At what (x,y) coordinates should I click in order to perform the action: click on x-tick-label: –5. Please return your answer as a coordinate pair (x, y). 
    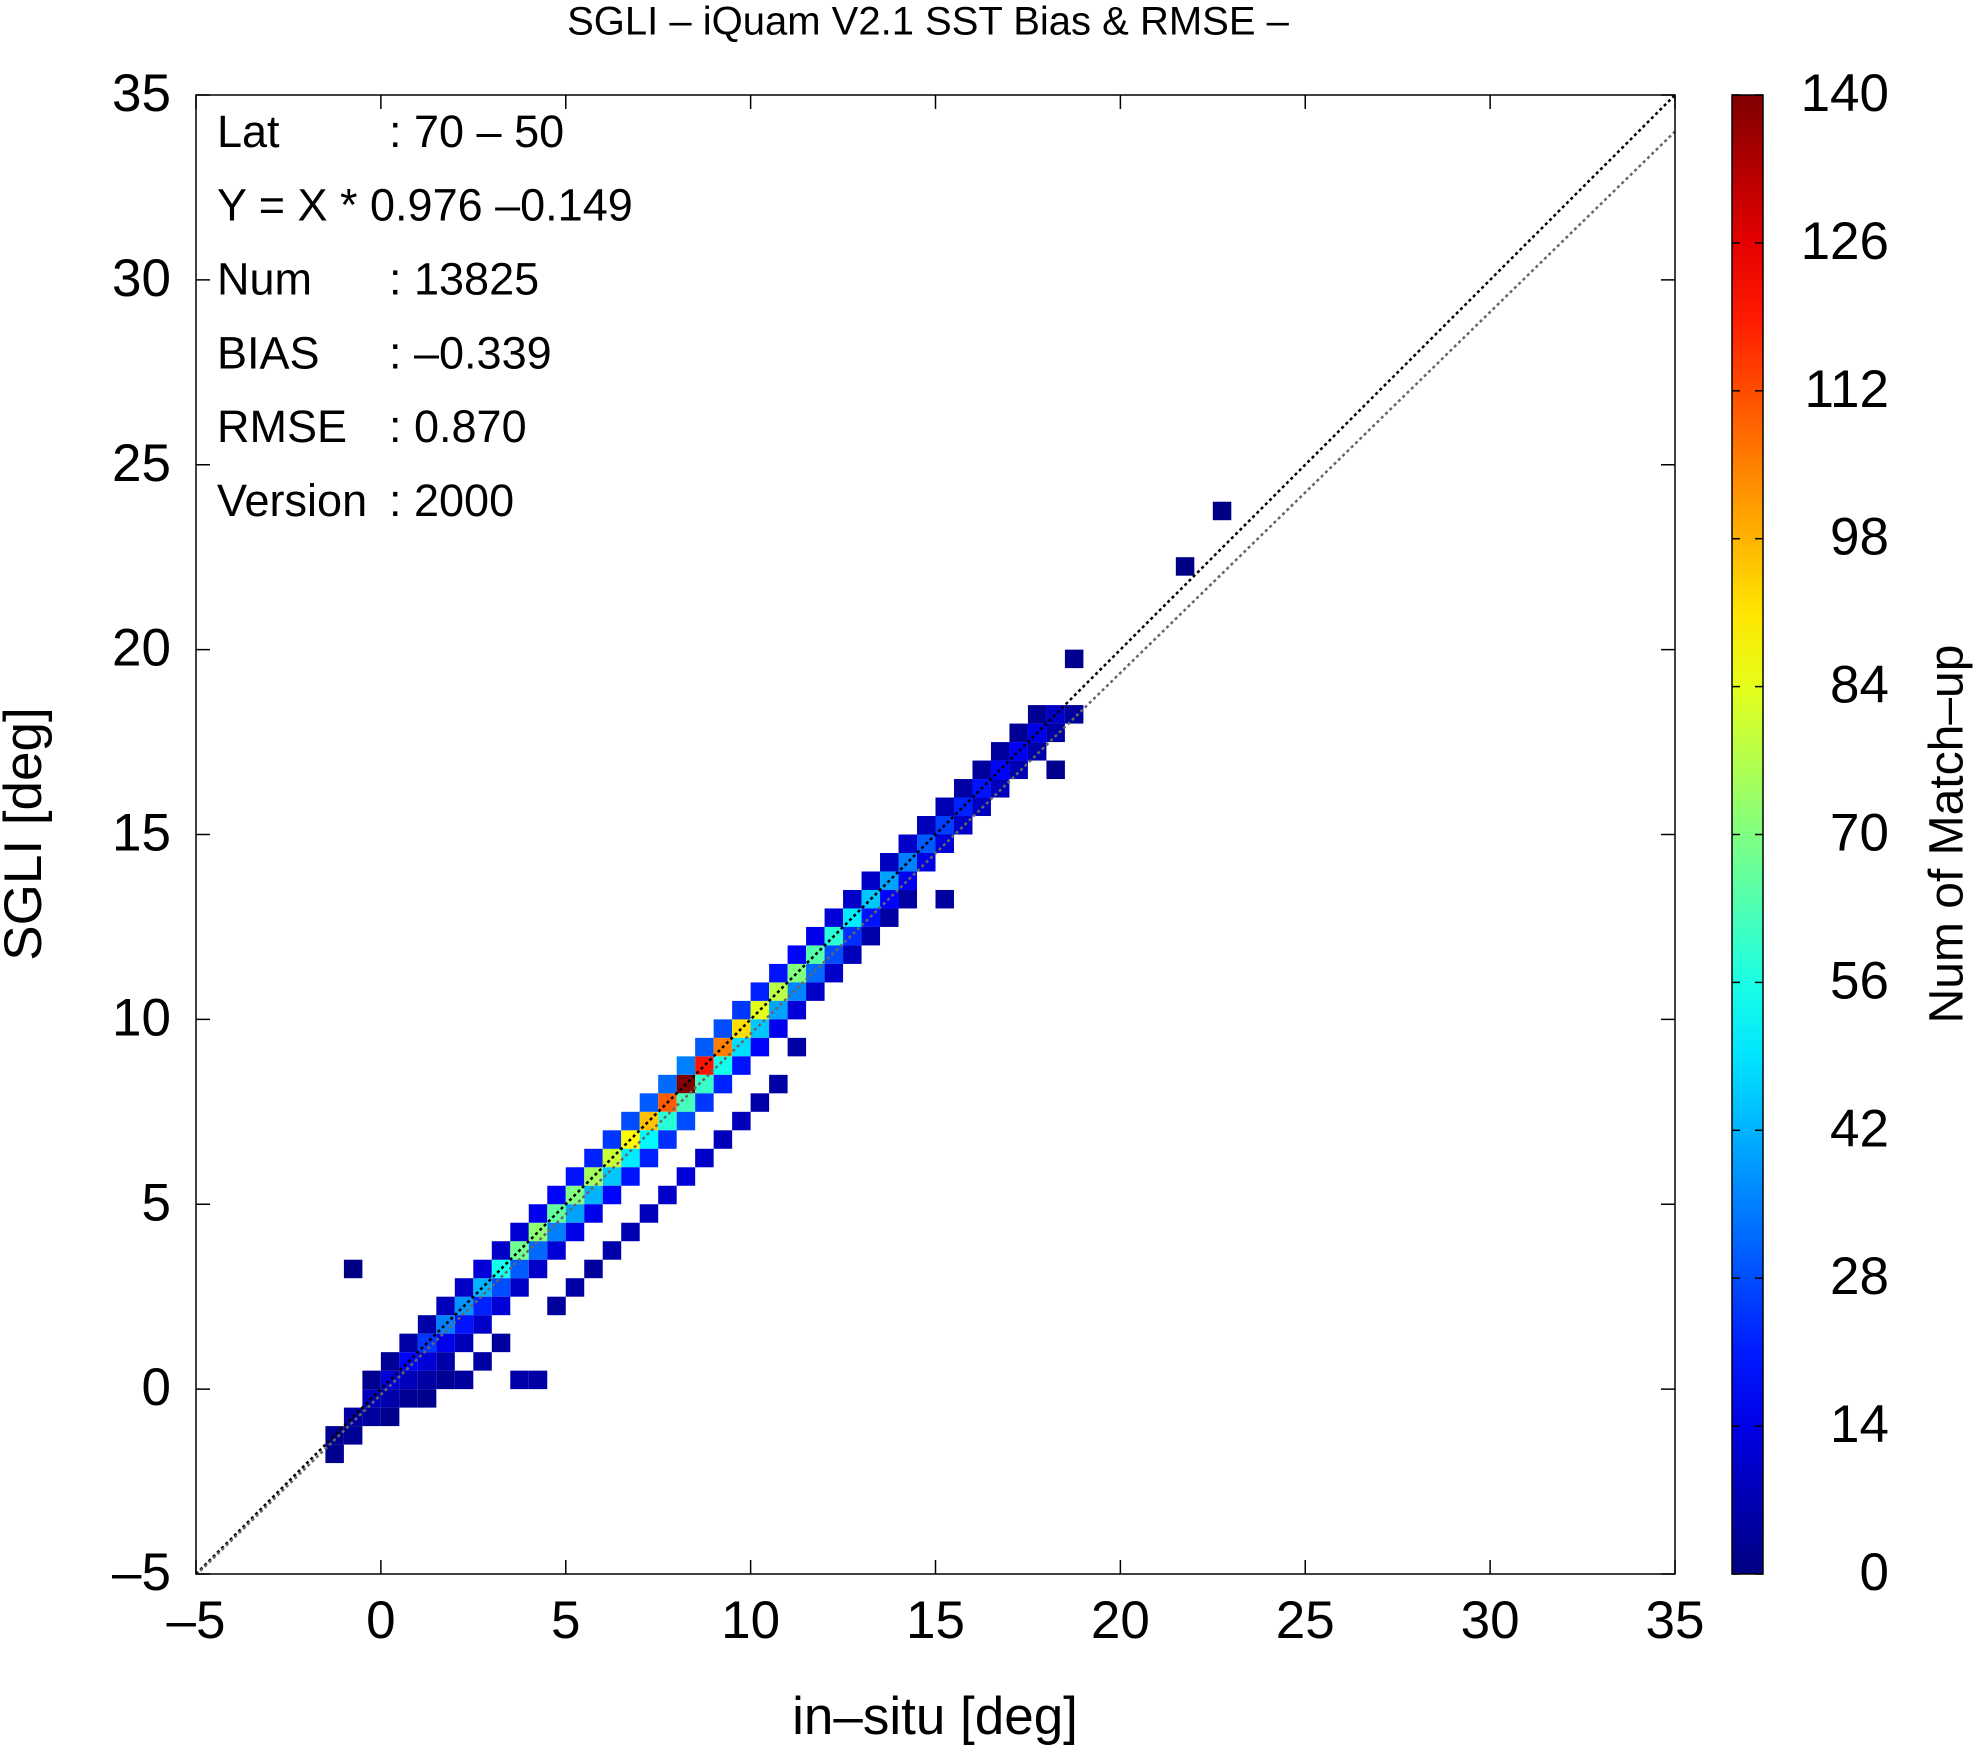
    Looking at the image, I should click on (196, 1620).